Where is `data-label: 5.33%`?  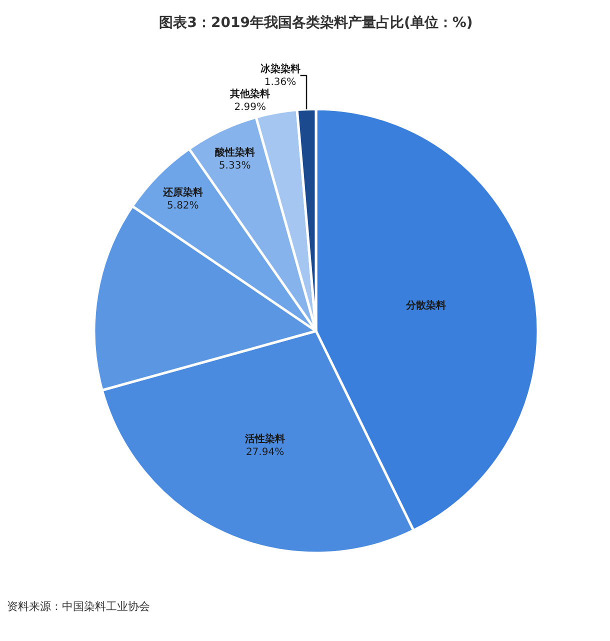
data-label: 5.33% is located at coordinates (234, 166).